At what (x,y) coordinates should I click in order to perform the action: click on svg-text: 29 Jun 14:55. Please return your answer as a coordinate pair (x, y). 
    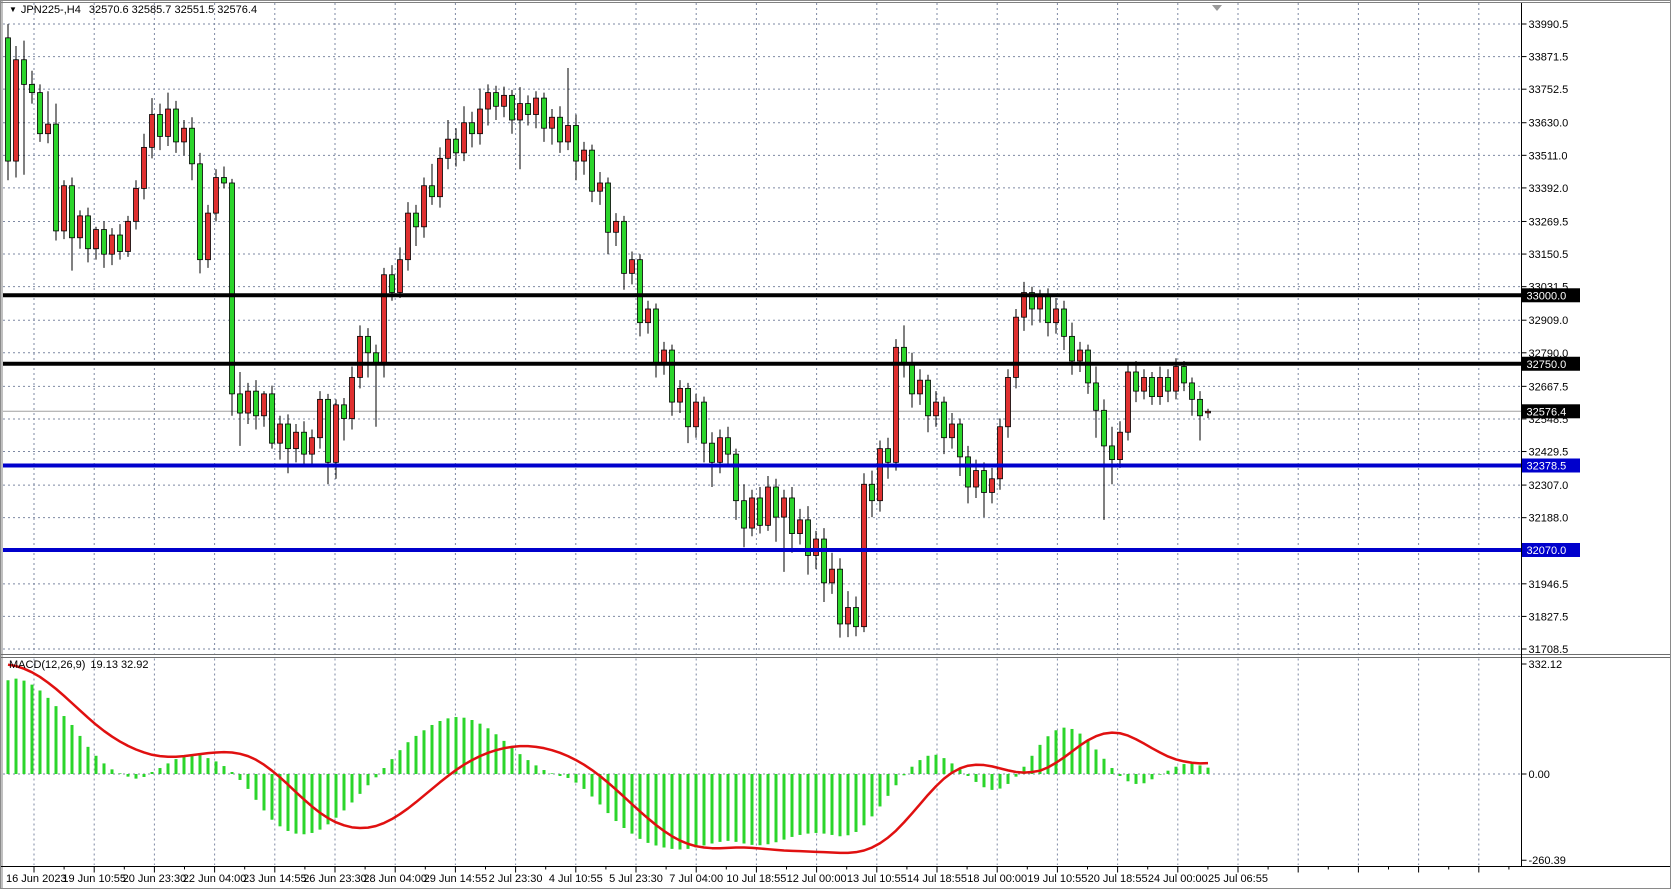
    Looking at the image, I should click on (456, 879).